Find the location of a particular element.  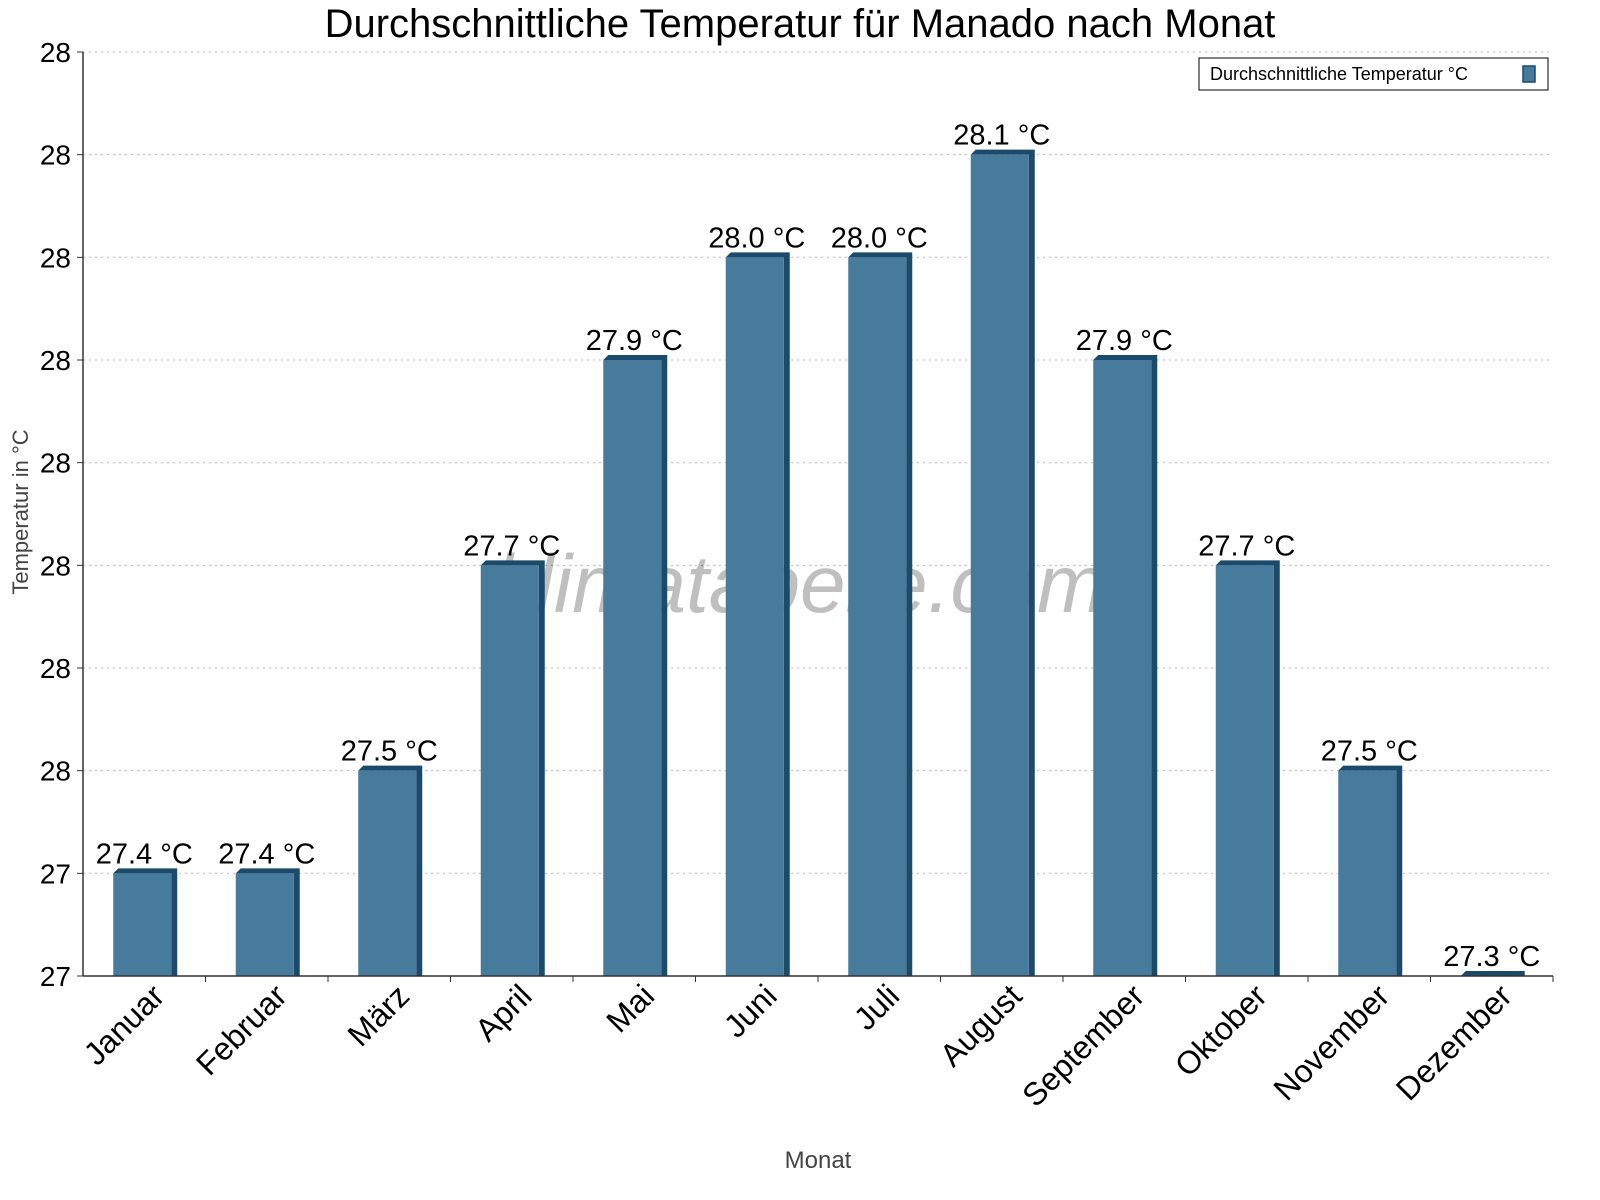

x-tick-label: Januar is located at coordinates (124, 1024).